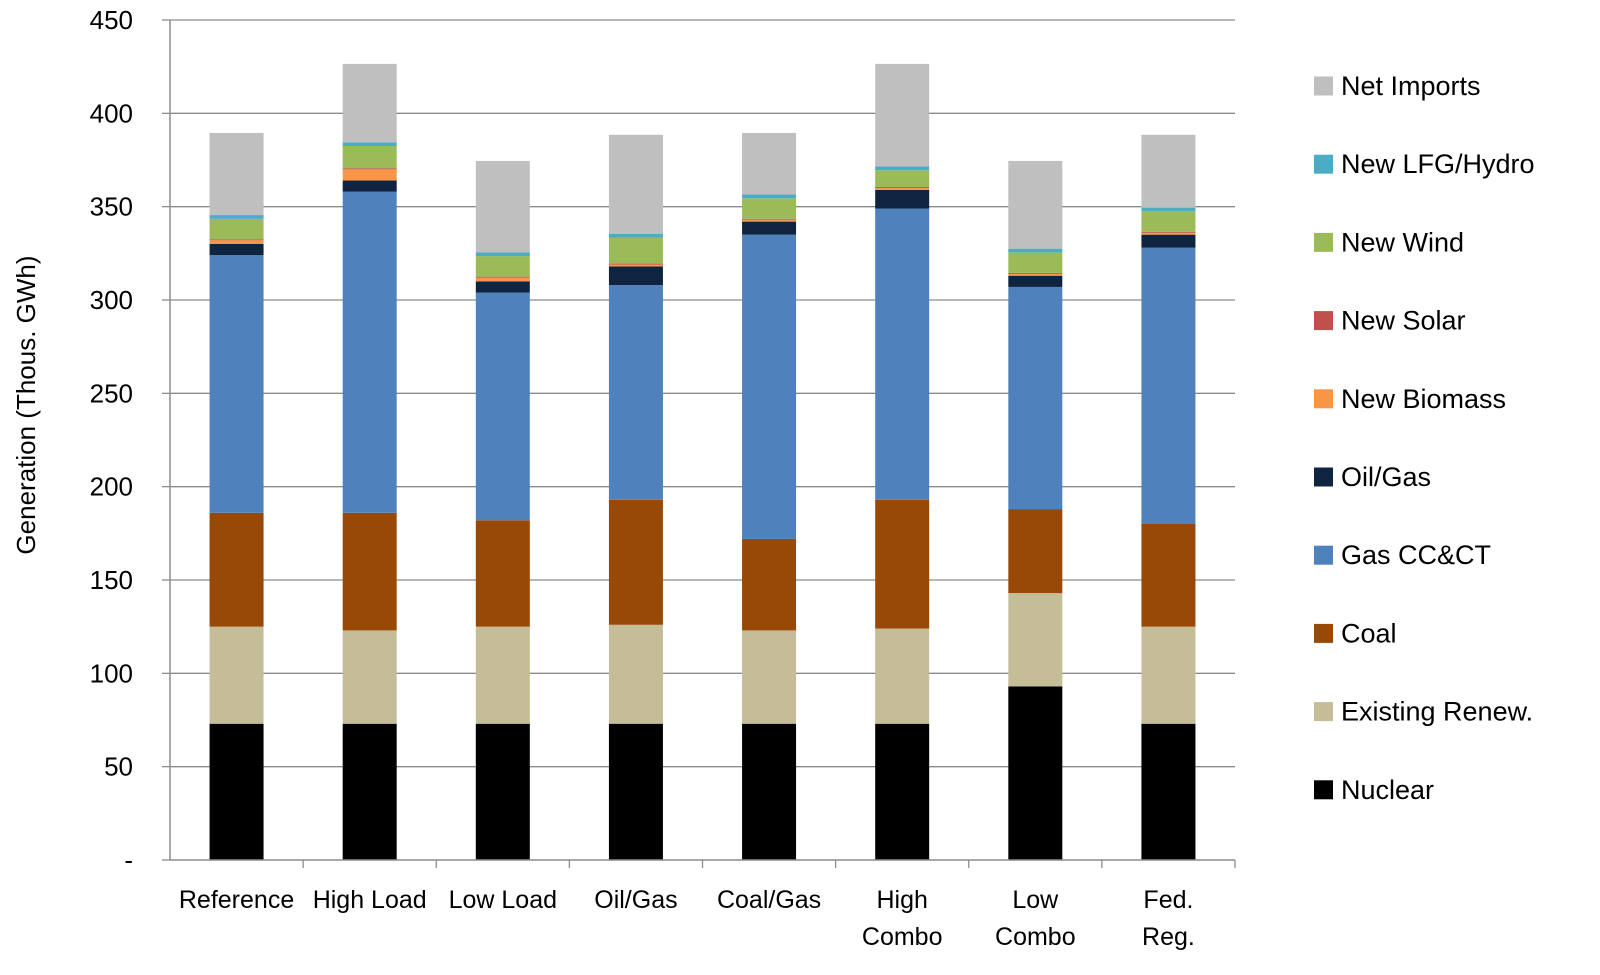 Image resolution: width=1600 pixels, height=975 pixels. Describe the element at coordinates (1168, 937) in the screenshot. I see `x-tick-label: Reg.` at that location.